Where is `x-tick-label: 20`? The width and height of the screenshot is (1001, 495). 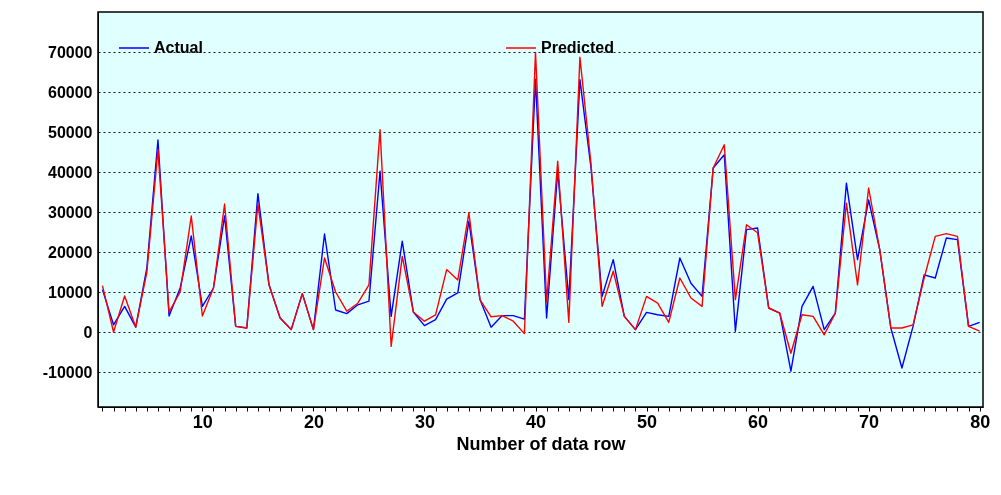
x-tick-label: 20 is located at coordinates (313, 421).